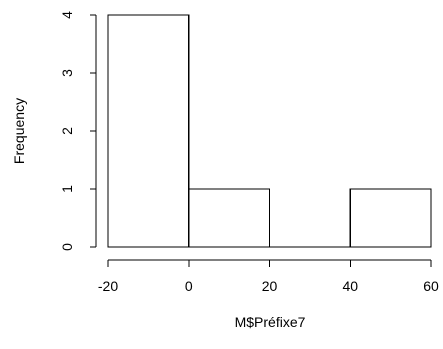 The image size is (443, 349). I want to click on x-tick-label-0: 0, so click(189, 286).